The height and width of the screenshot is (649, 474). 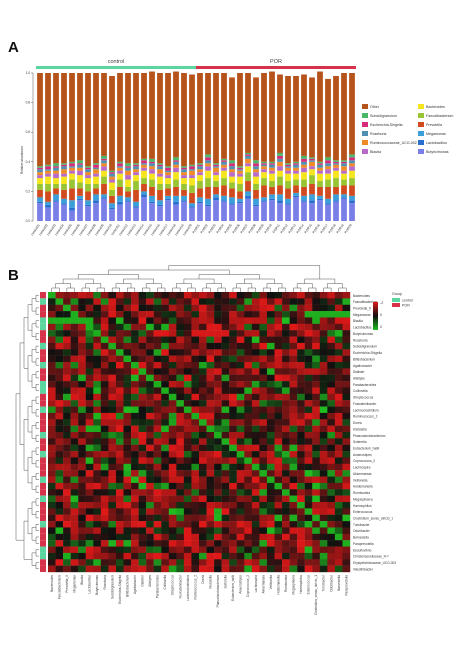 What do you see at coordinates (43, 473) in the screenshot?
I see `row-group-POR` at bounding box center [43, 473].